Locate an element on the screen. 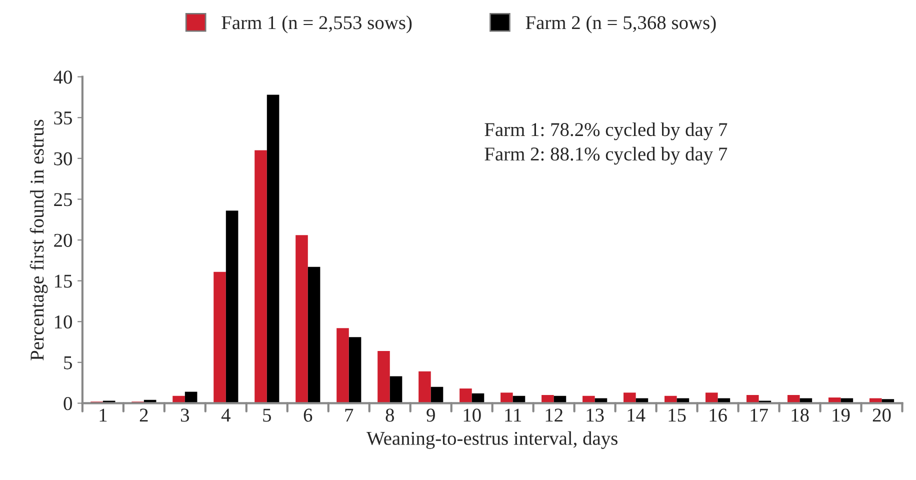  legend-label: Farm 2 (n = 5,368 sows) is located at coordinates (621, 25).